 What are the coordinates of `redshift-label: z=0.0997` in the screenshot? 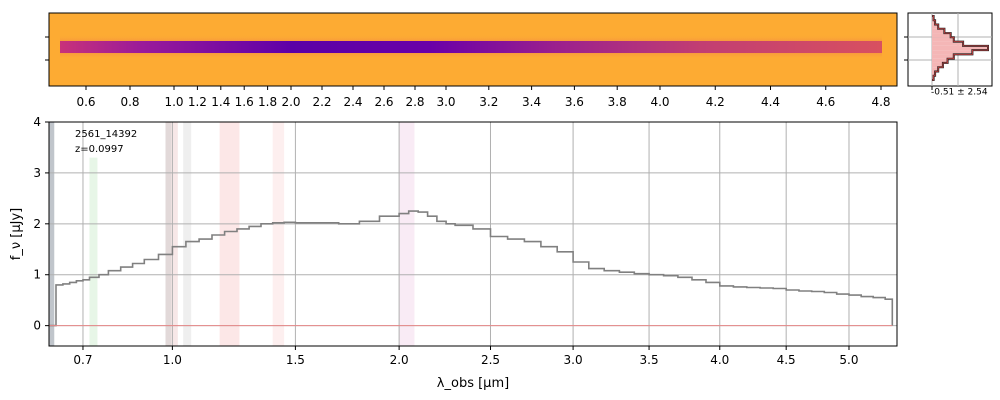 It's located at (99, 149).